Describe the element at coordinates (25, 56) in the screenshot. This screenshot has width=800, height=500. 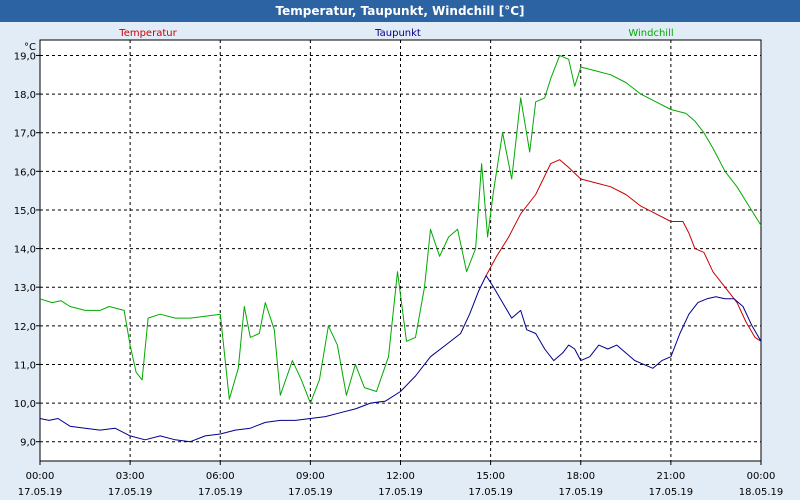
I see `y-tick-label: 19,0` at that location.